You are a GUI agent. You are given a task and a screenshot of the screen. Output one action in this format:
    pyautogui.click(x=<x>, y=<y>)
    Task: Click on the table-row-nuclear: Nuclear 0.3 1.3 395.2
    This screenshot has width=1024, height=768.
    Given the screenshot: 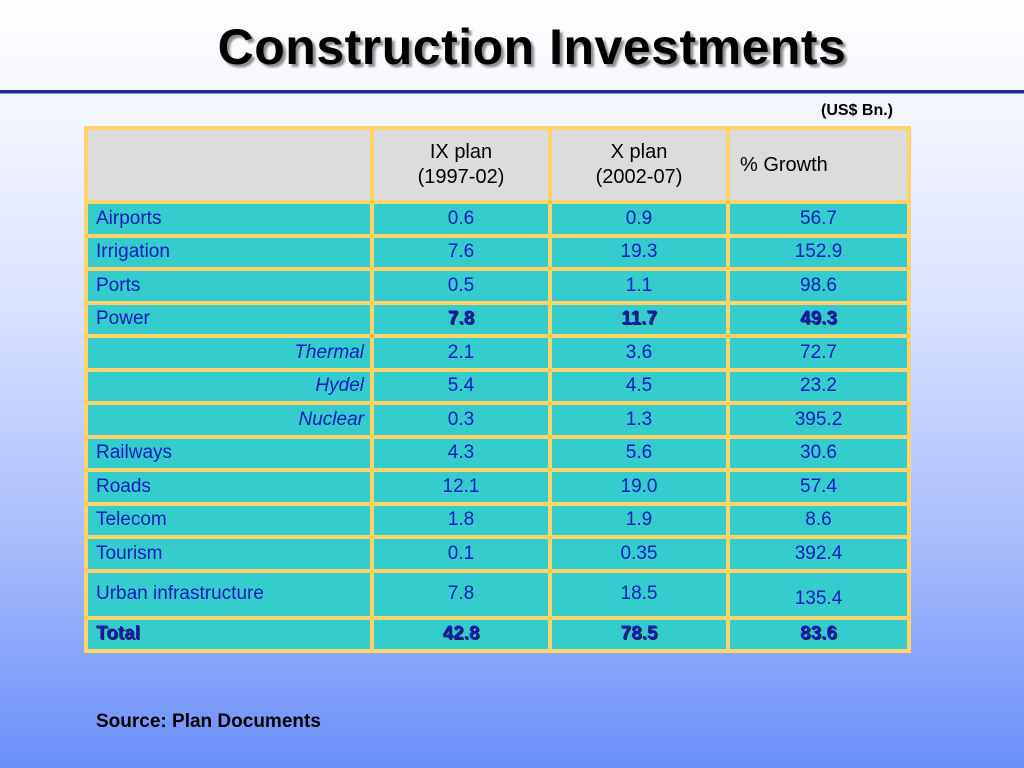 What is the action you would take?
    pyautogui.click(x=497, y=420)
    